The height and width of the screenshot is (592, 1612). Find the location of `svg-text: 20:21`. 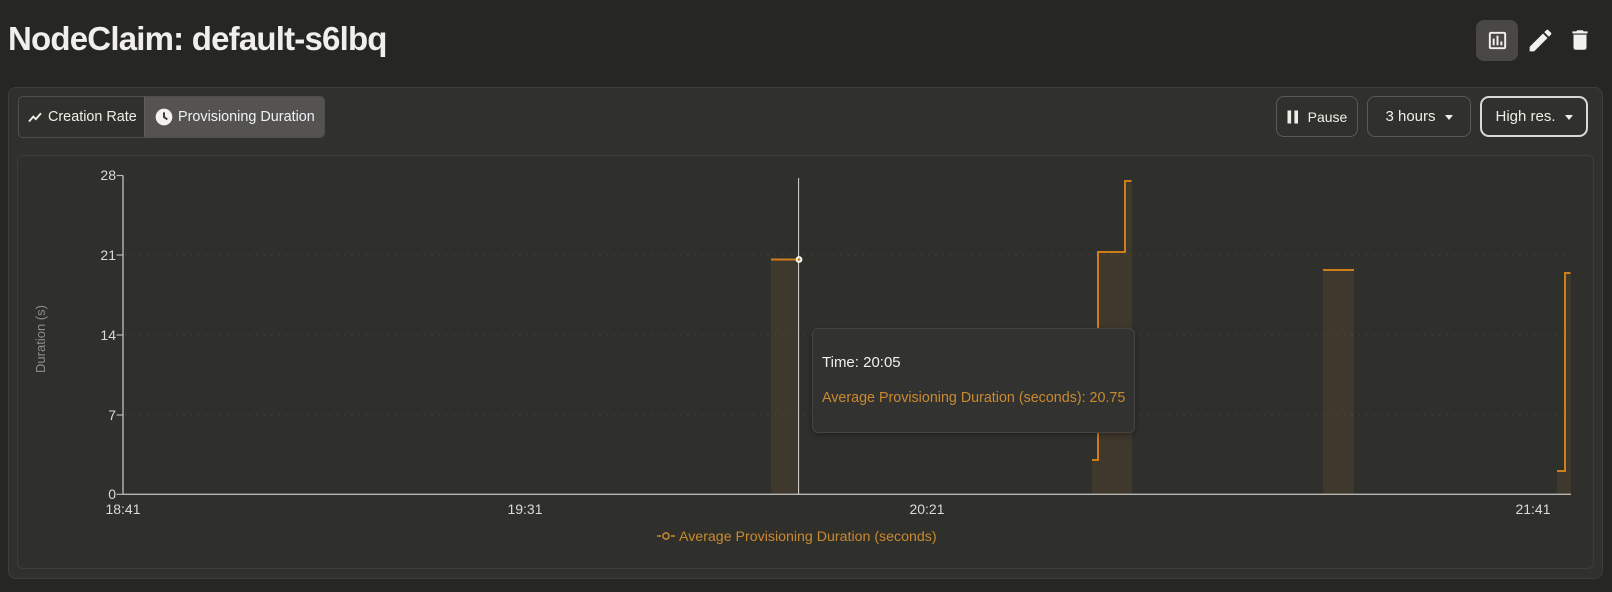

svg-text: 20:21 is located at coordinates (926, 509).